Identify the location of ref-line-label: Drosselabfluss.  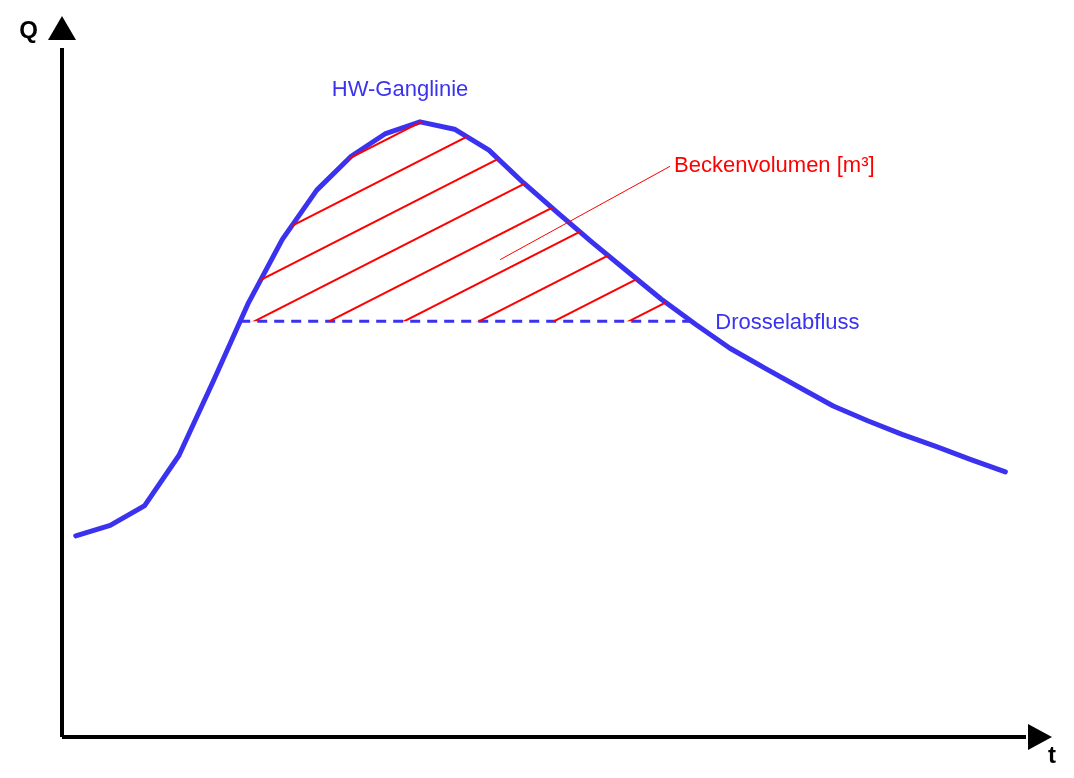
(787, 322).